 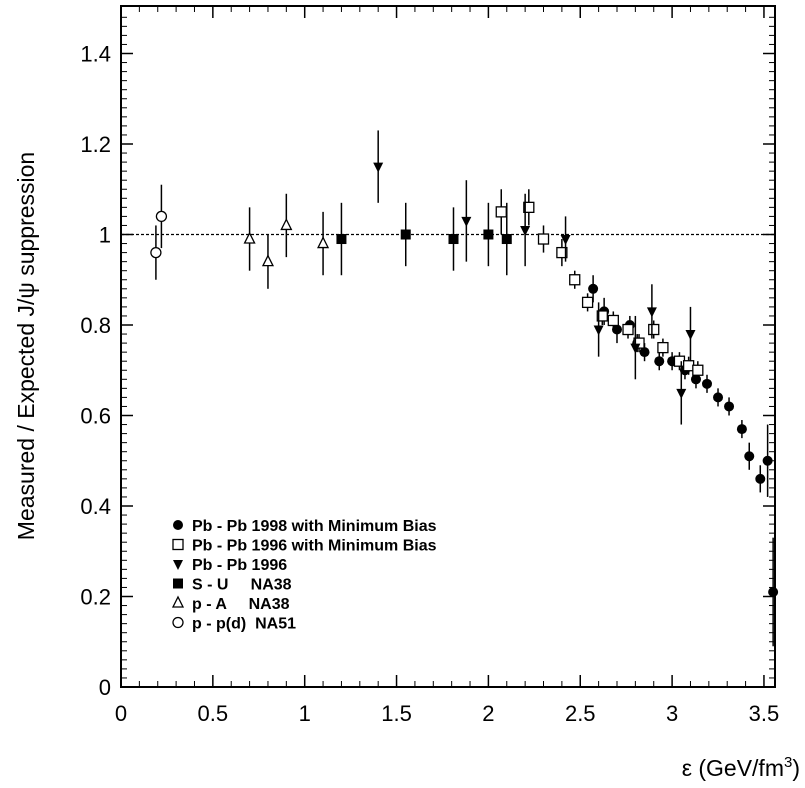 What do you see at coordinates (239, 565) in the screenshot?
I see `legend-label: Pb - Pb 1996` at bounding box center [239, 565].